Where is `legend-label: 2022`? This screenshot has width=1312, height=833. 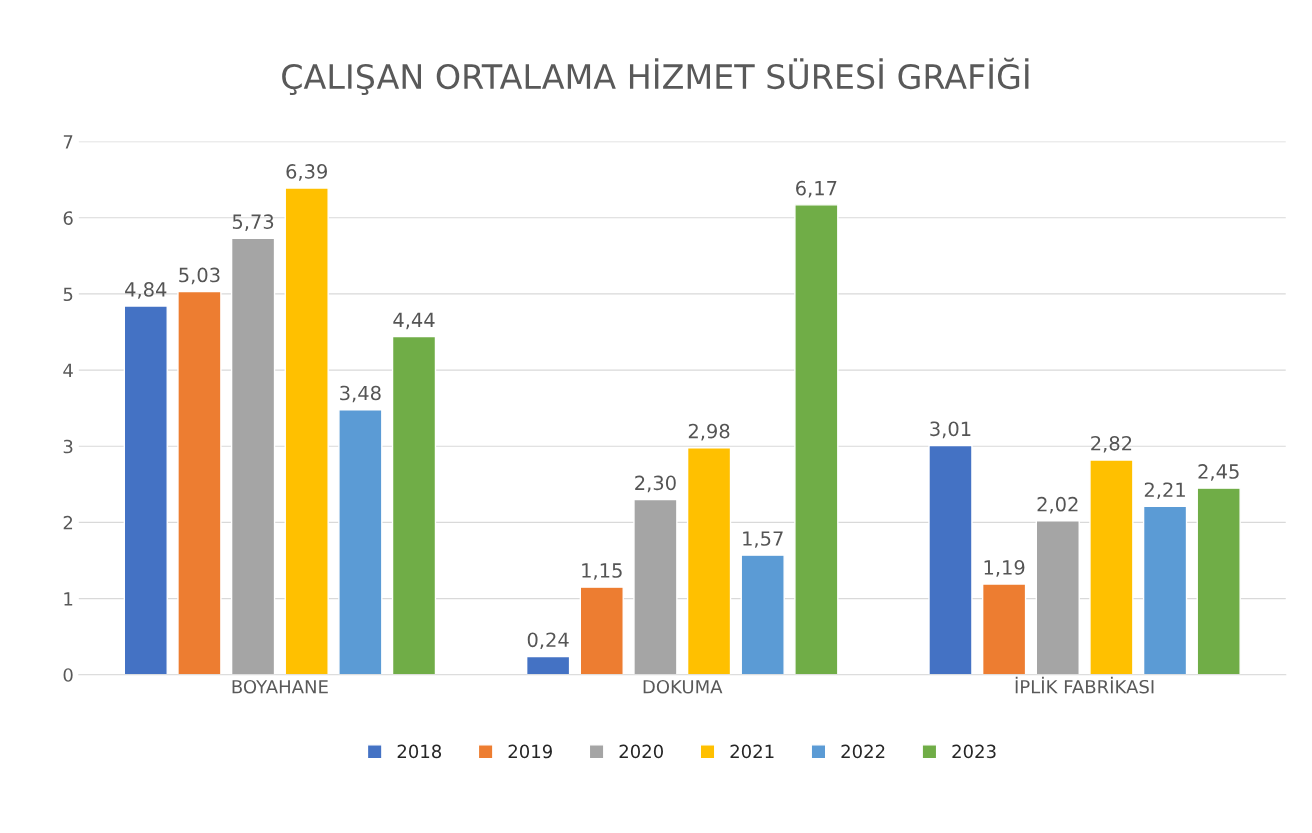
legend-label: 2022 is located at coordinates (863, 751).